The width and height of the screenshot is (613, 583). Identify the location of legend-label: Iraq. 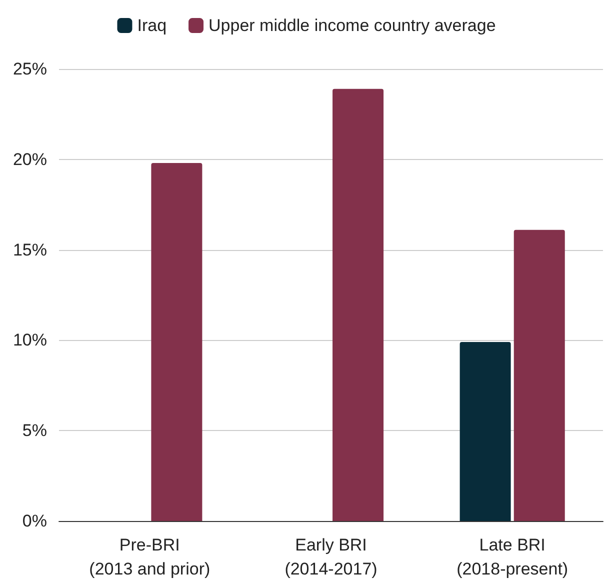
(152, 25).